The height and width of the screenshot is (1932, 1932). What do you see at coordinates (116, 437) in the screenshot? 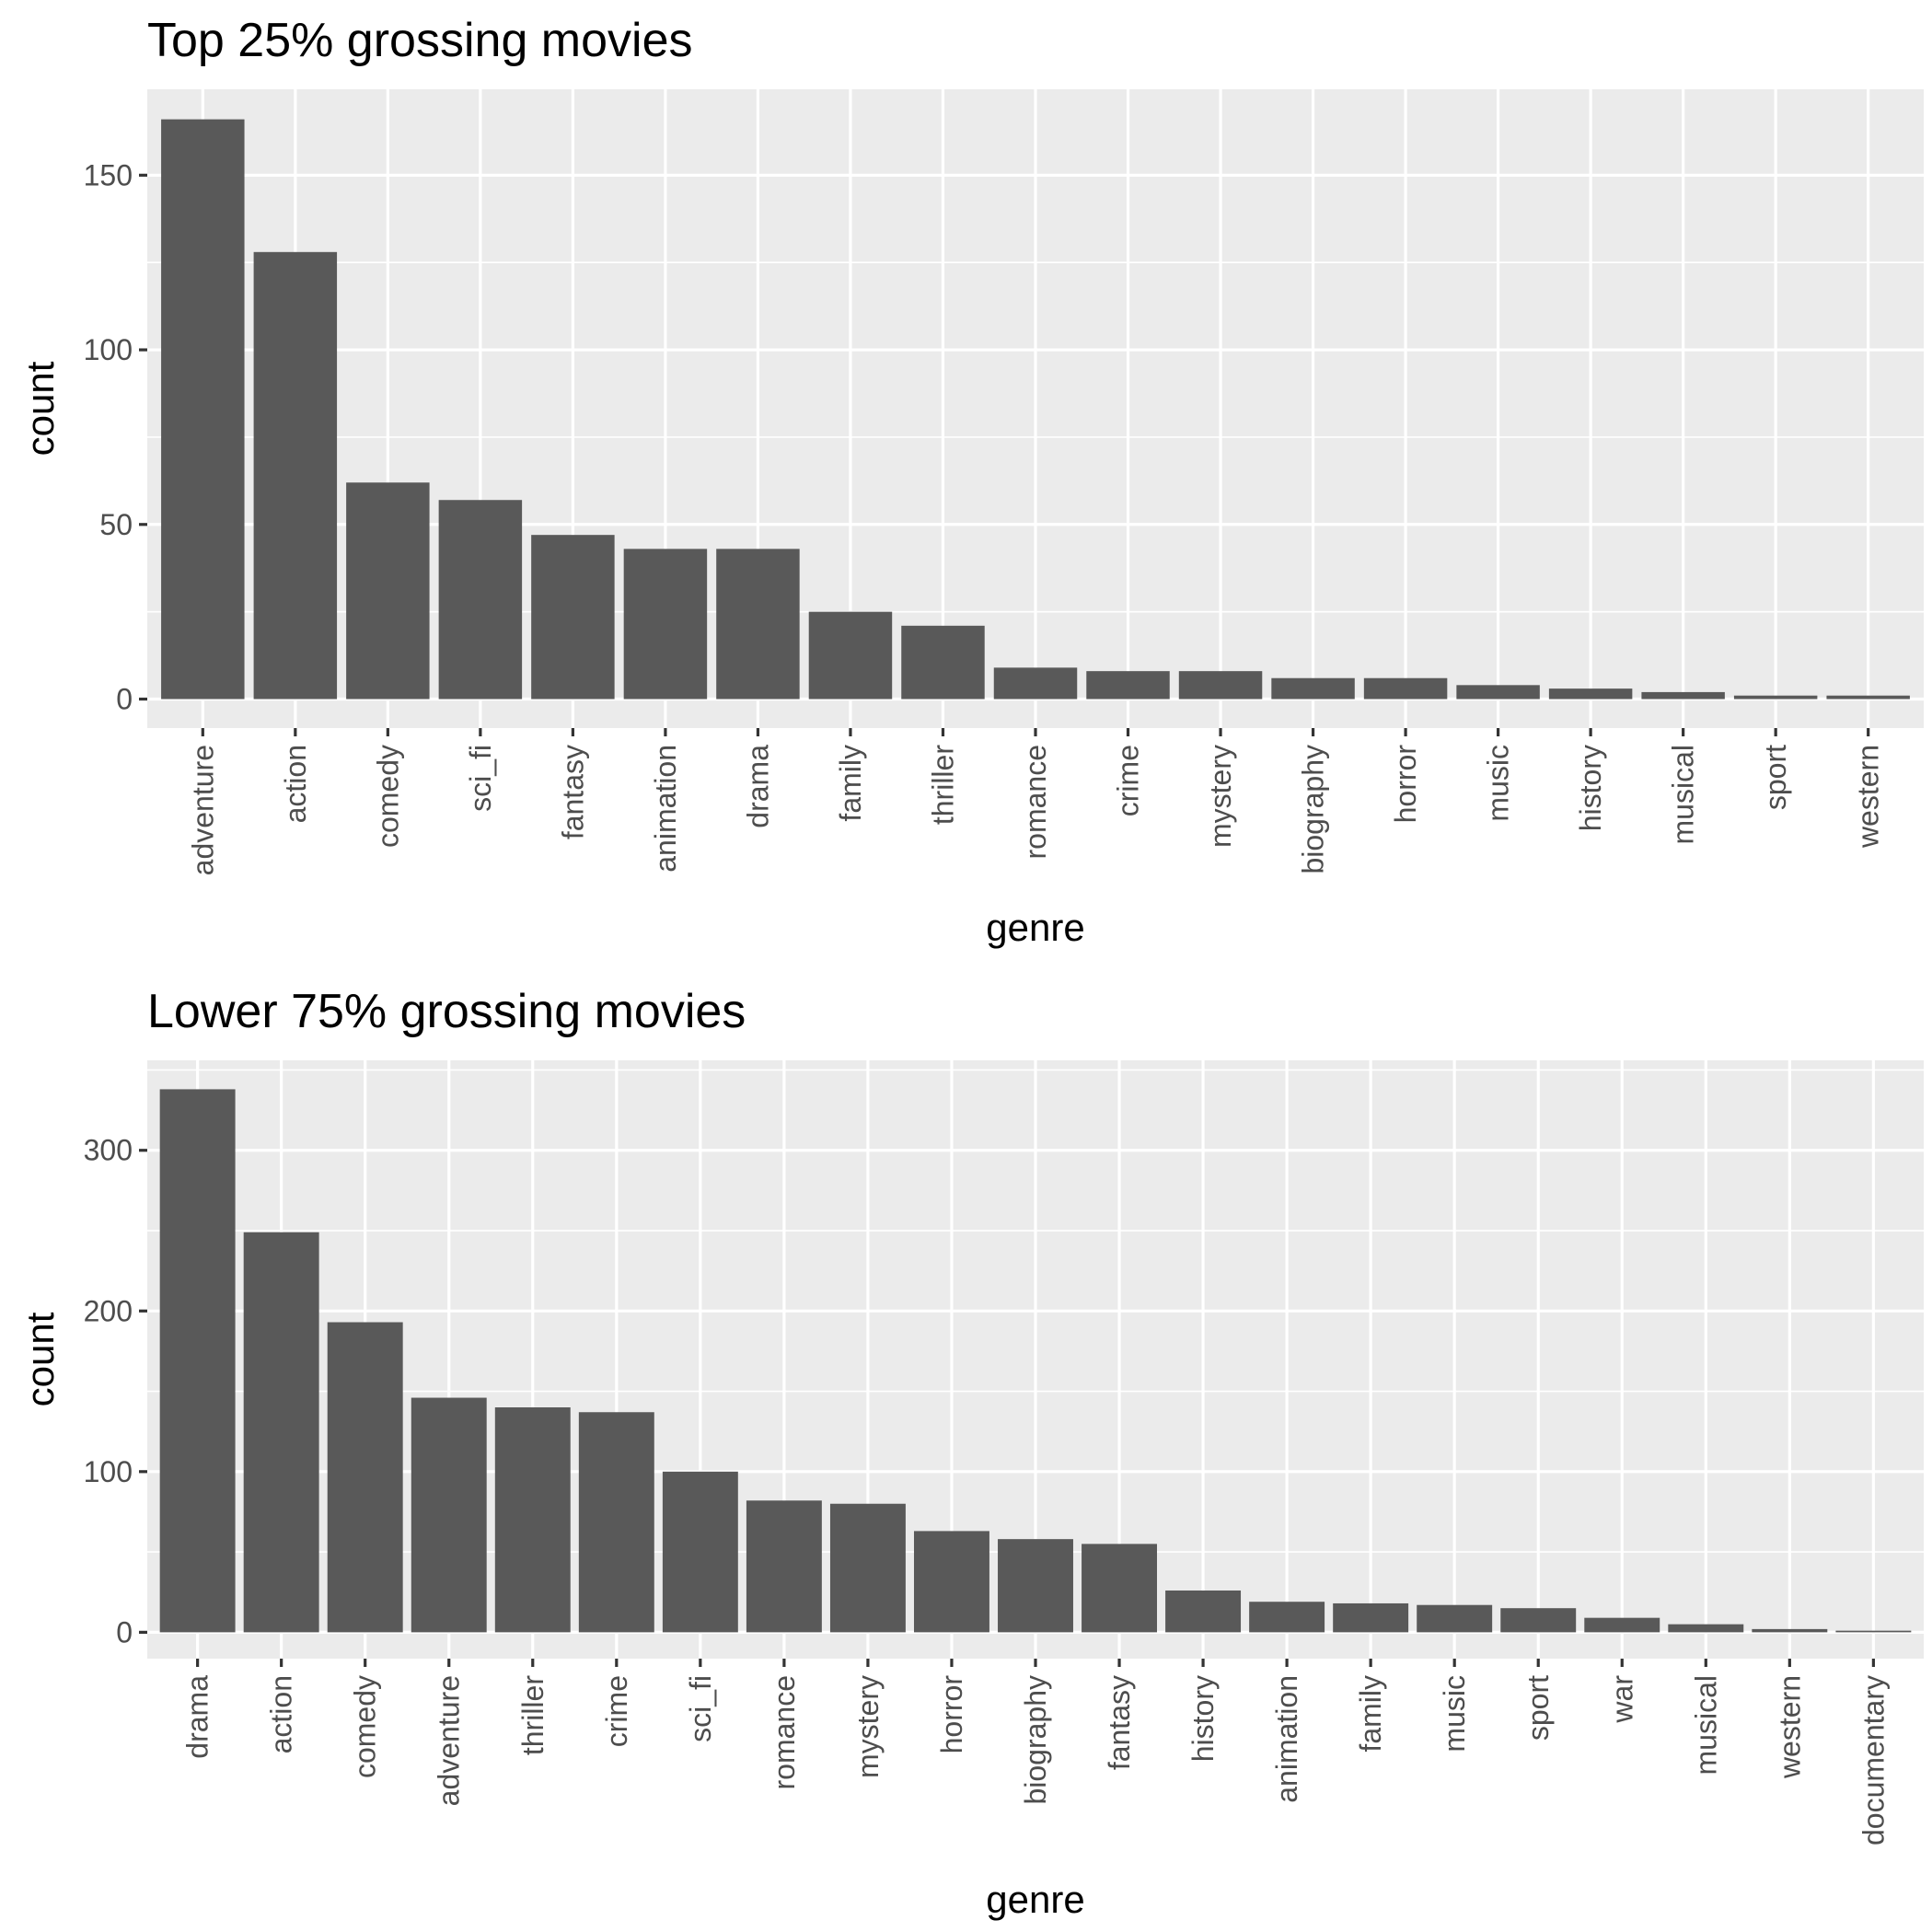
I see `y-axis: 0 50 100 150` at bounding box center [116, 437].